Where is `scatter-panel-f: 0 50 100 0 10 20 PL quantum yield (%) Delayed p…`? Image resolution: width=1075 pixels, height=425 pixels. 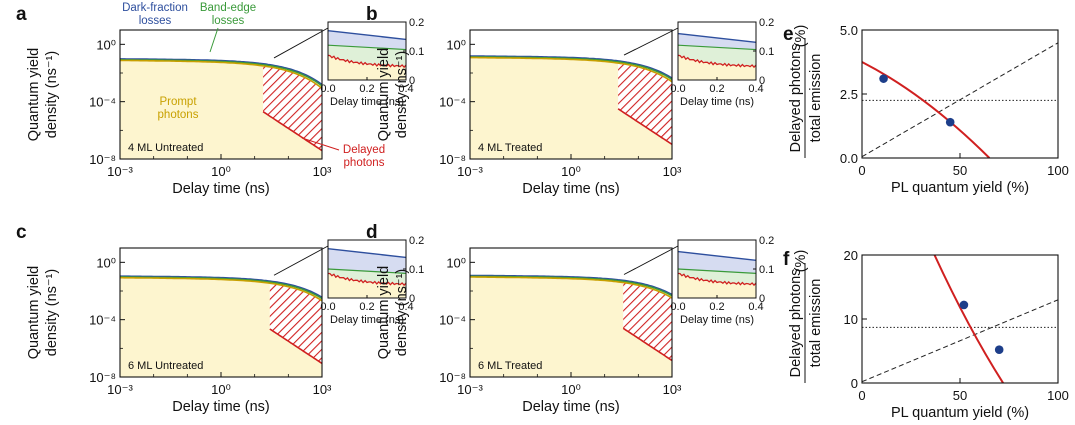
scatter-panel-f: 0 50 100 0 10 20 PL quantum yield (%) Delayed p… is located at coordinates (926, 334).